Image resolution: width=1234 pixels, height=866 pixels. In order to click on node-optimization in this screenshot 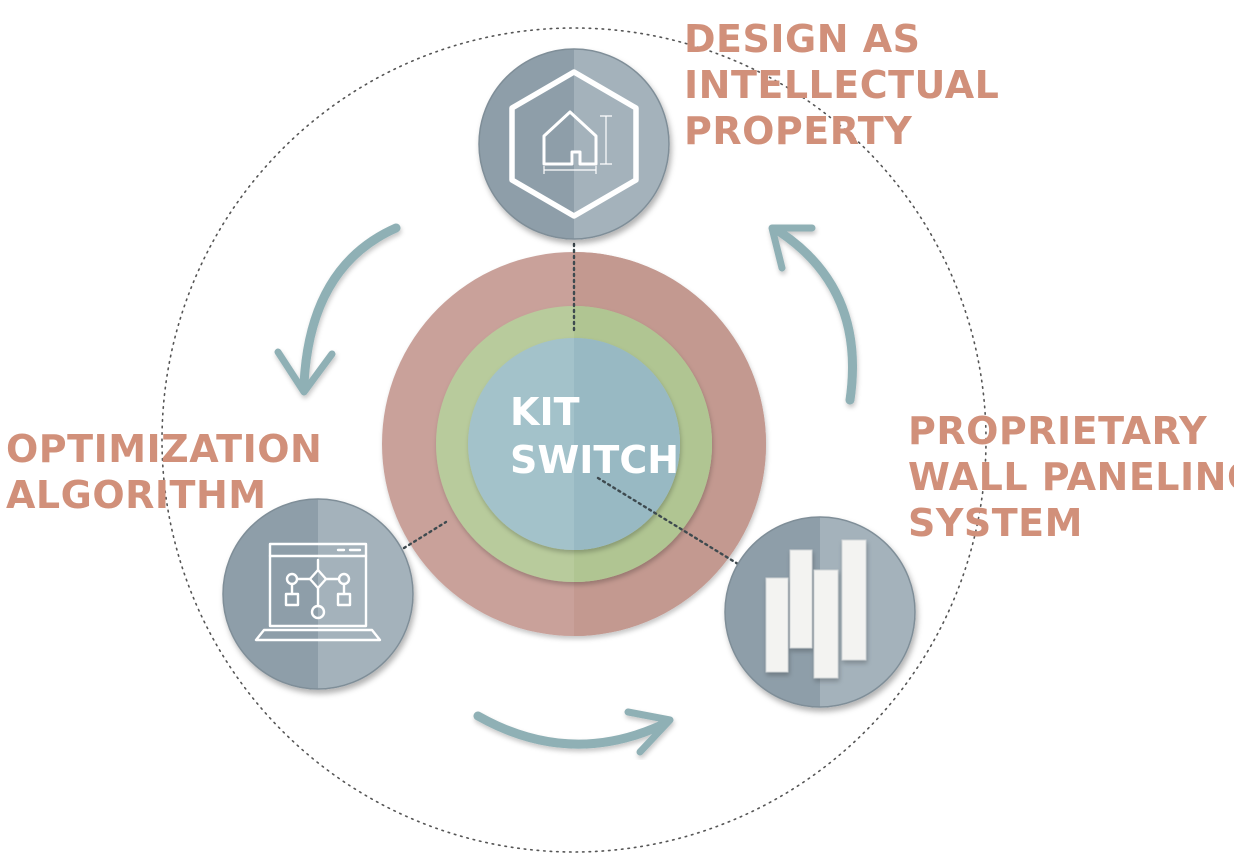, I will do `click(318, 594)`.